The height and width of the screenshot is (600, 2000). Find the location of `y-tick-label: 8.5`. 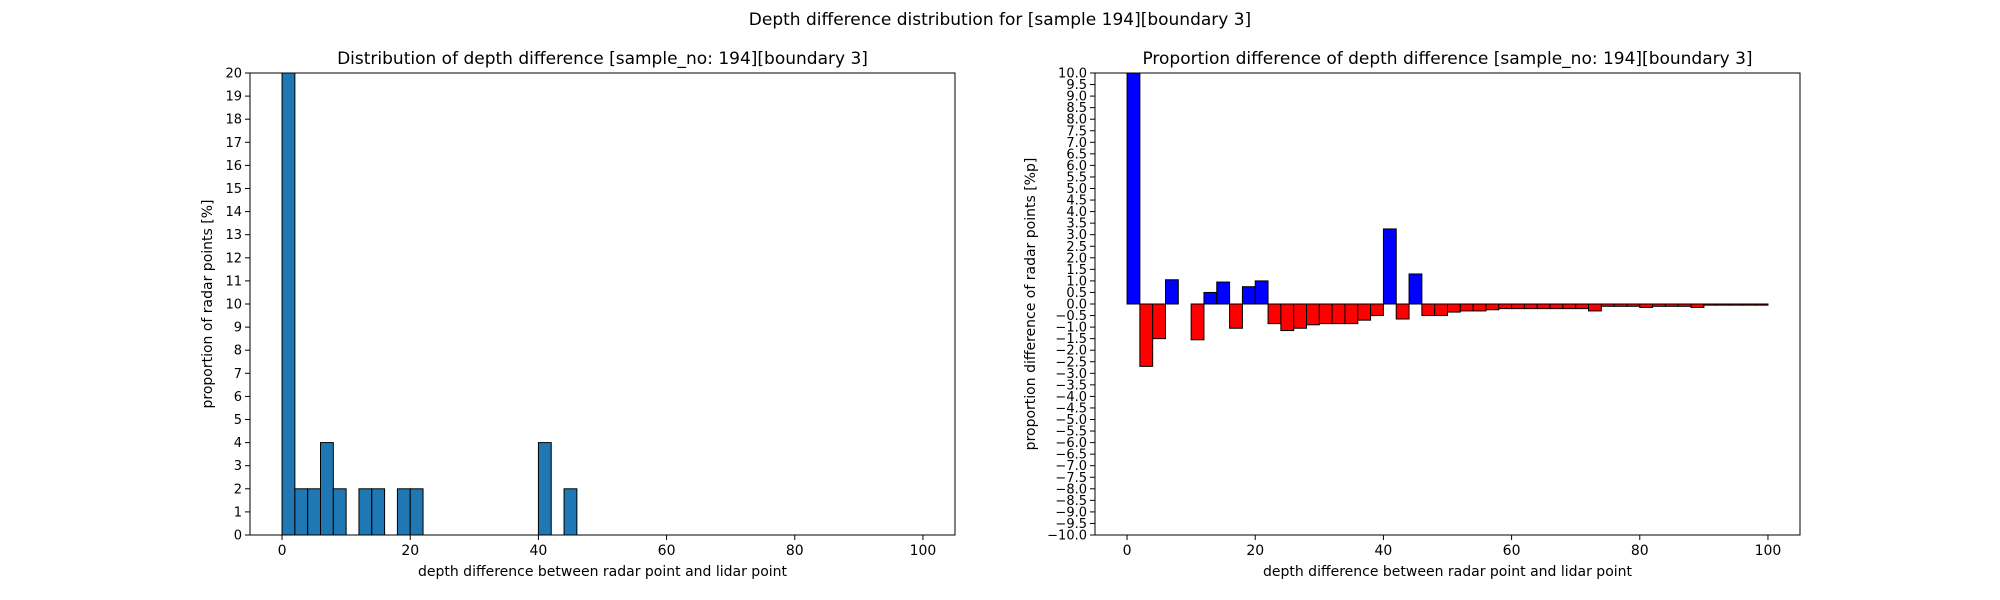

y-tick-label: 8.5 is located at coordinates (1076, 108).